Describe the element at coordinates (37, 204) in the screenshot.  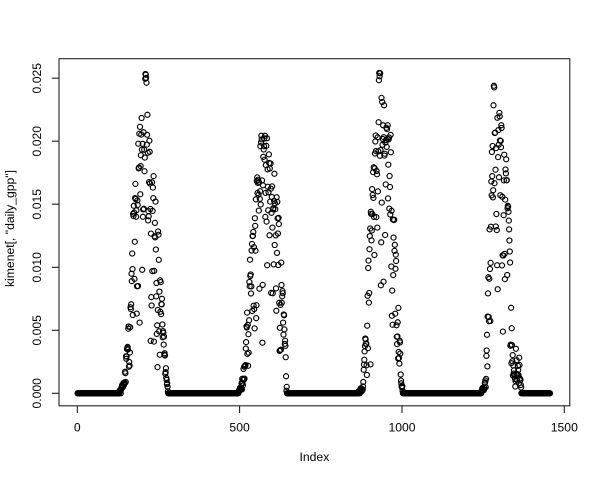
I see `svg-text: 0.015` at that location.